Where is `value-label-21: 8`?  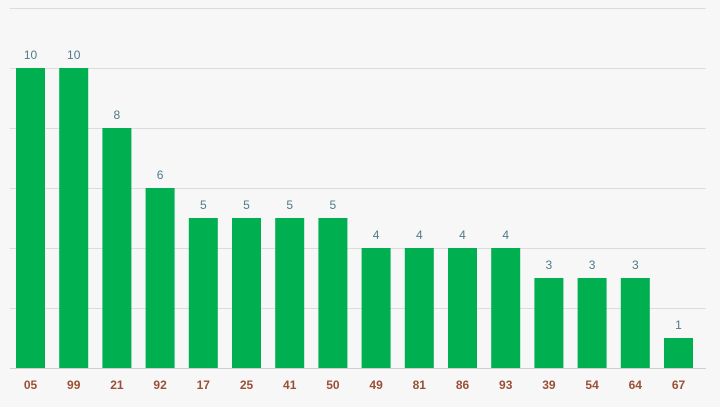 value-label-21: 8 is located at coordinates (117, 115).